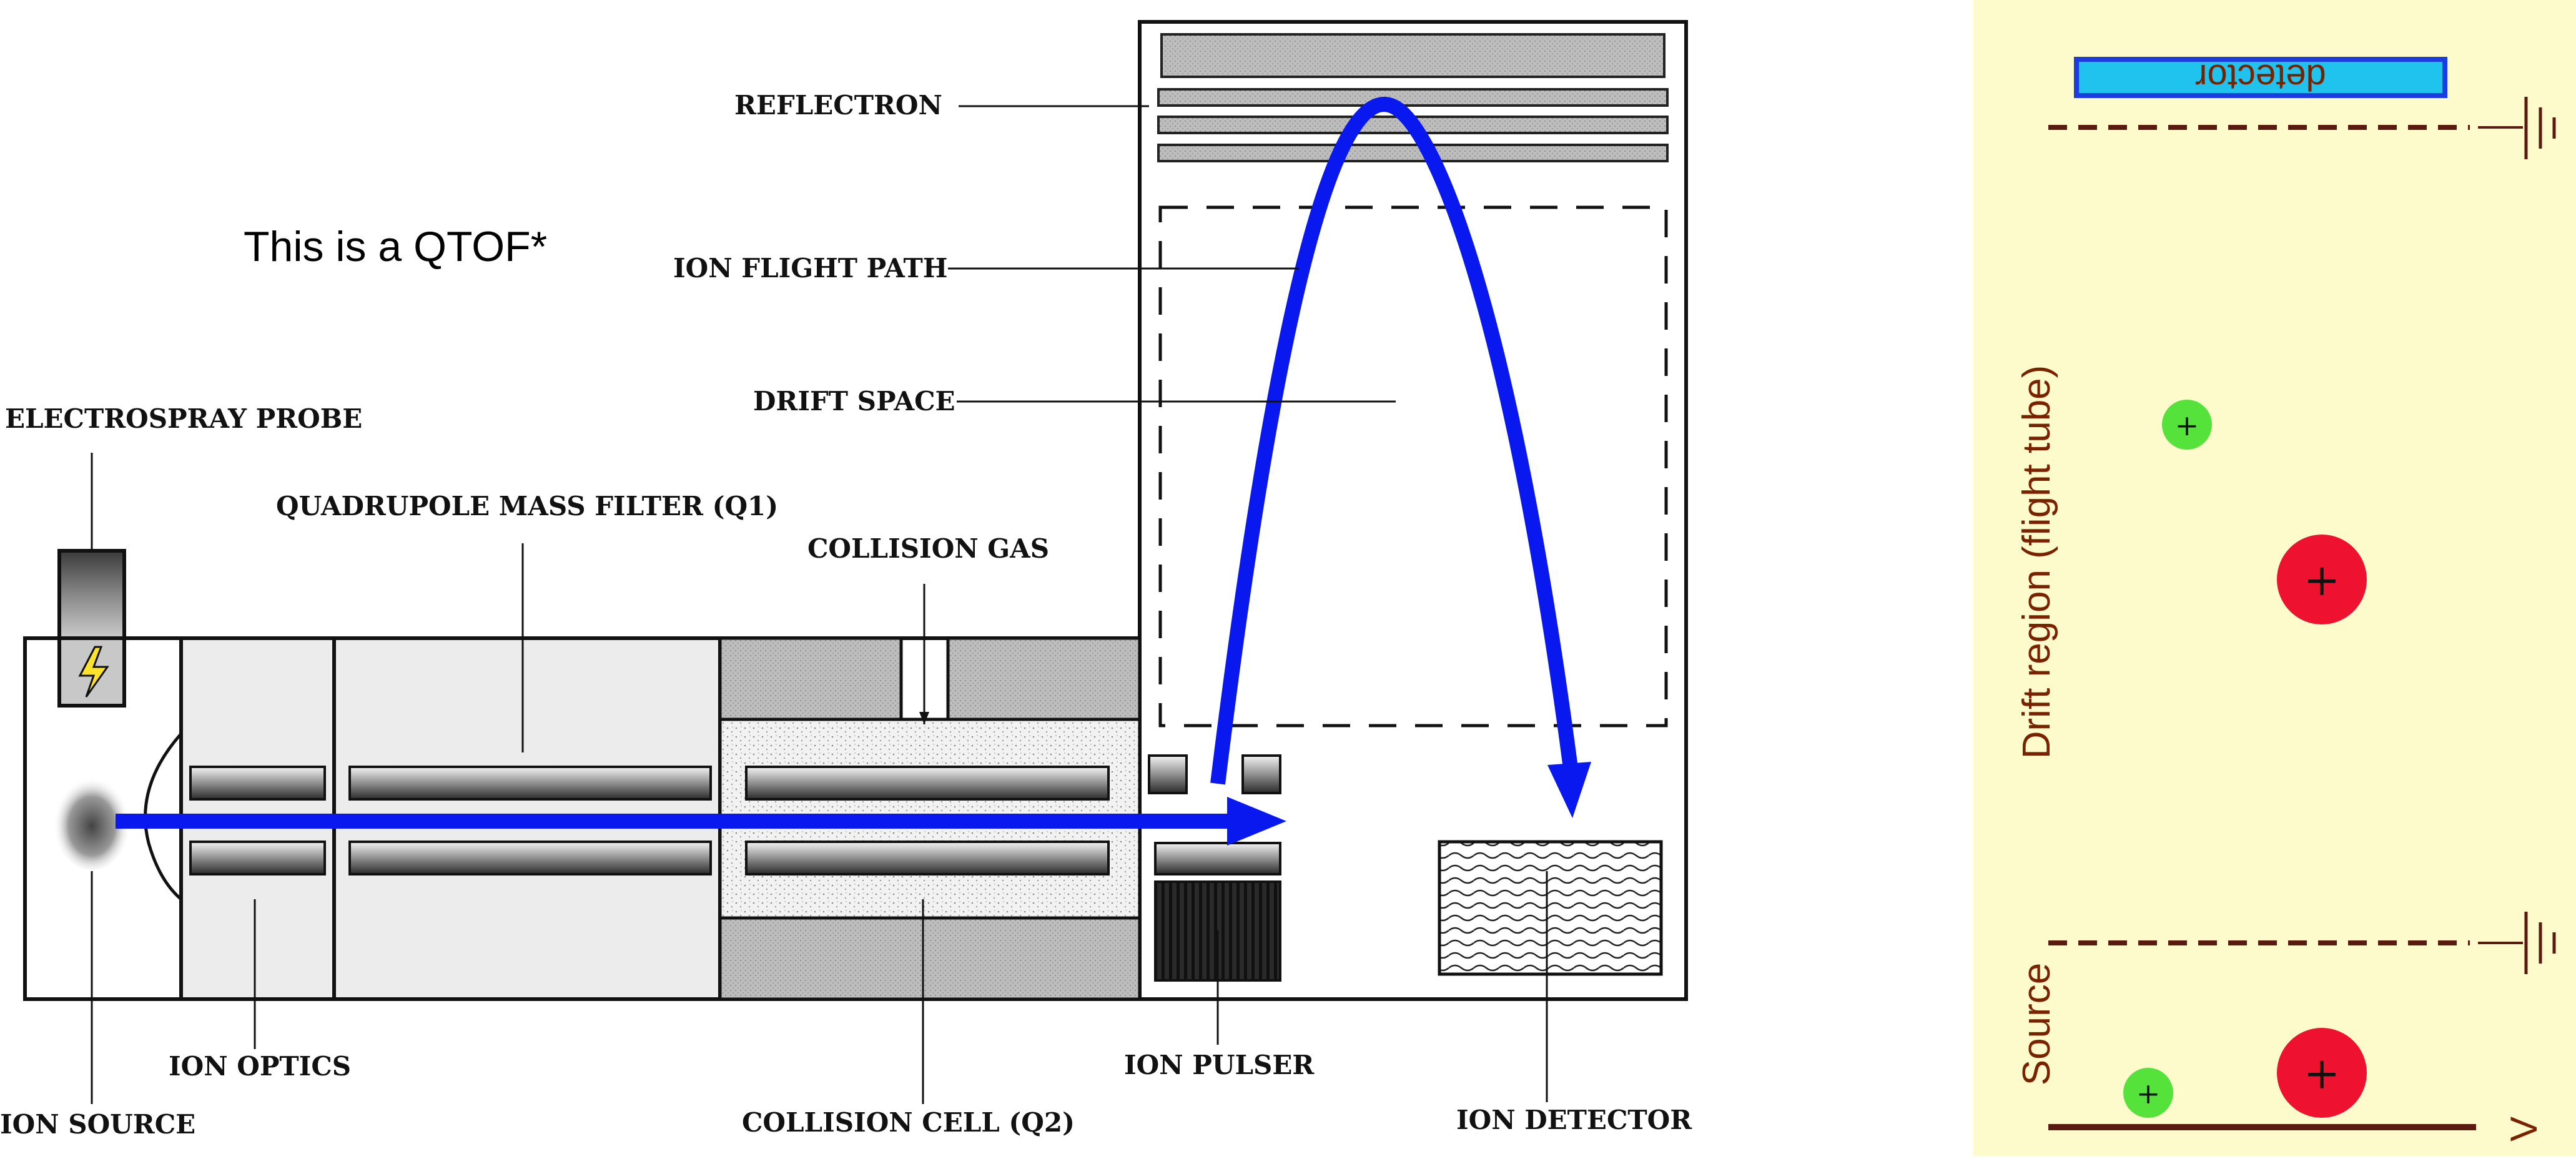 The image size is (2576, 1159). I want to click on spray-plume, so click(92, 821).